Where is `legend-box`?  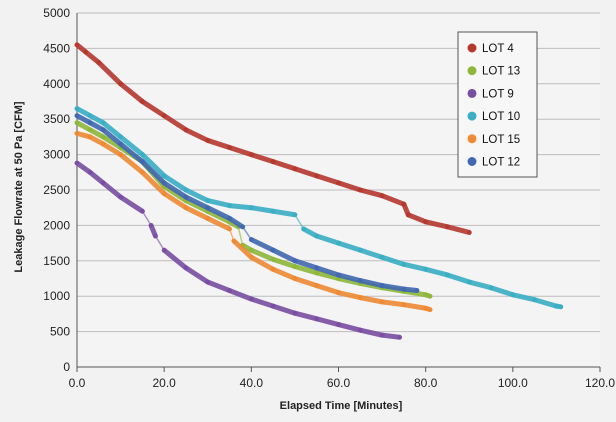 legend-box is located at coordinates (497, 104).